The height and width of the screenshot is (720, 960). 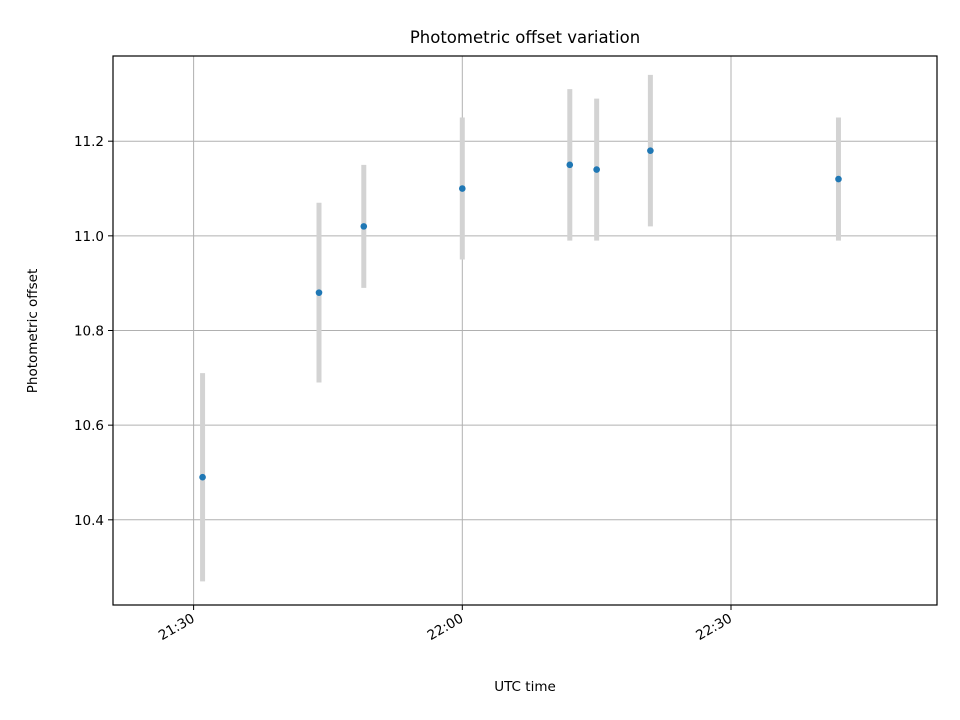 I want to click on y-tick-label: 11.2, so click(x=89, y=142).